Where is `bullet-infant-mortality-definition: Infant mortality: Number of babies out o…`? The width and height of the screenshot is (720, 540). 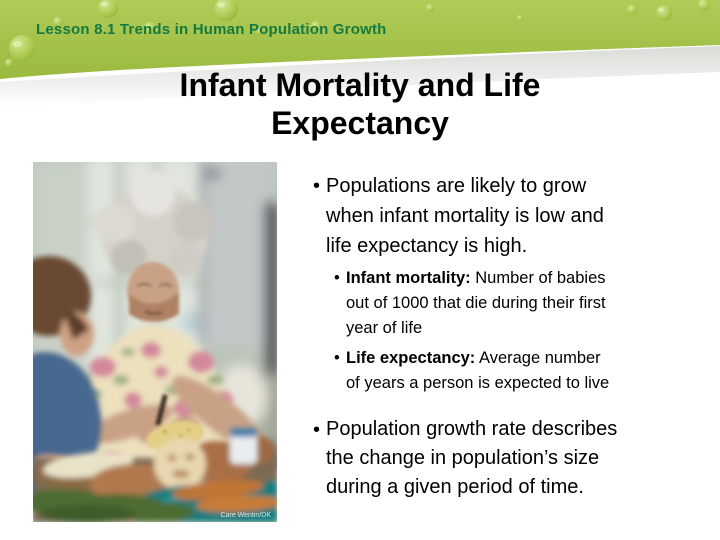
bullet-infant-mortality-definition: Infant mortality: Number of babies out o… is located at coordinates (514, 303).